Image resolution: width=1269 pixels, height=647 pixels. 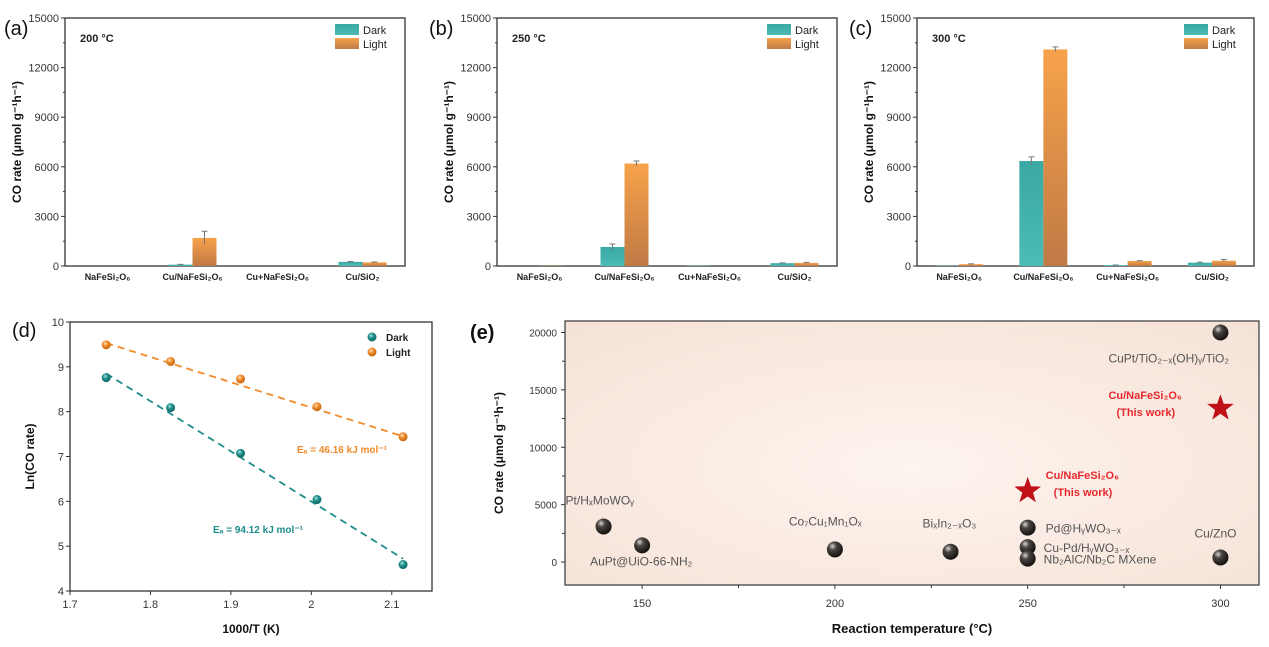 What do you see at coordinates (391, 605) in the screenshot?
I see `x-tick-label: 2.1` at bounding box center [391, 605].